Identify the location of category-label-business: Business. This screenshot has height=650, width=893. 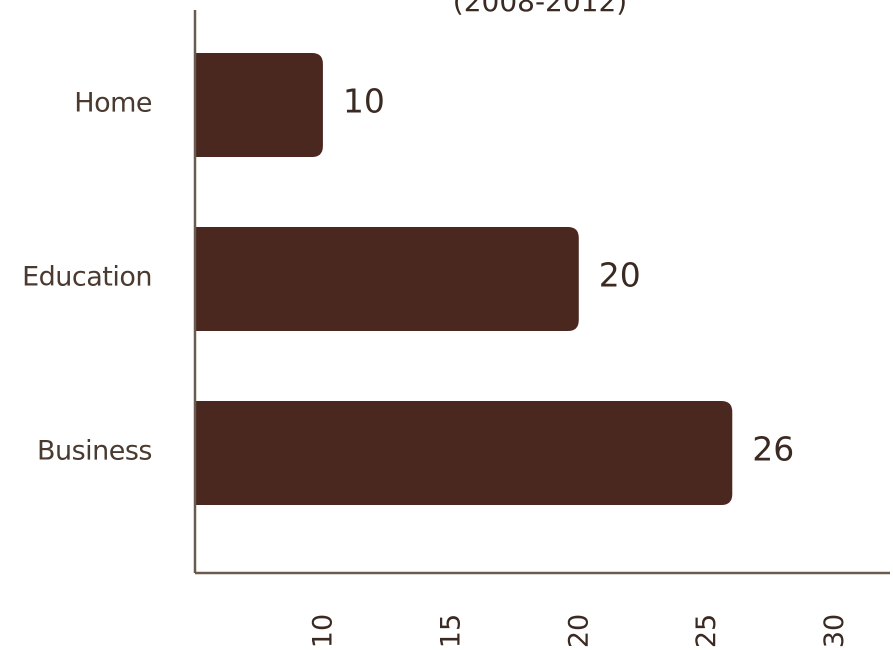
(94, 451).